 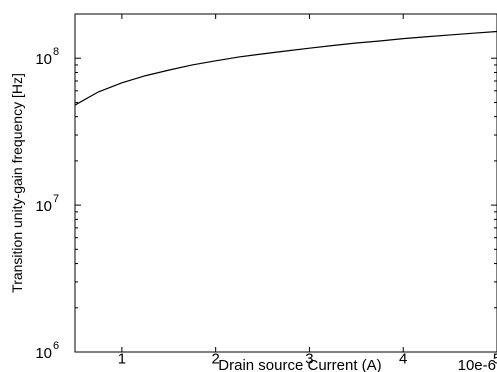 I want to click on x-tick-label: 1, so click(x=122, y=358).